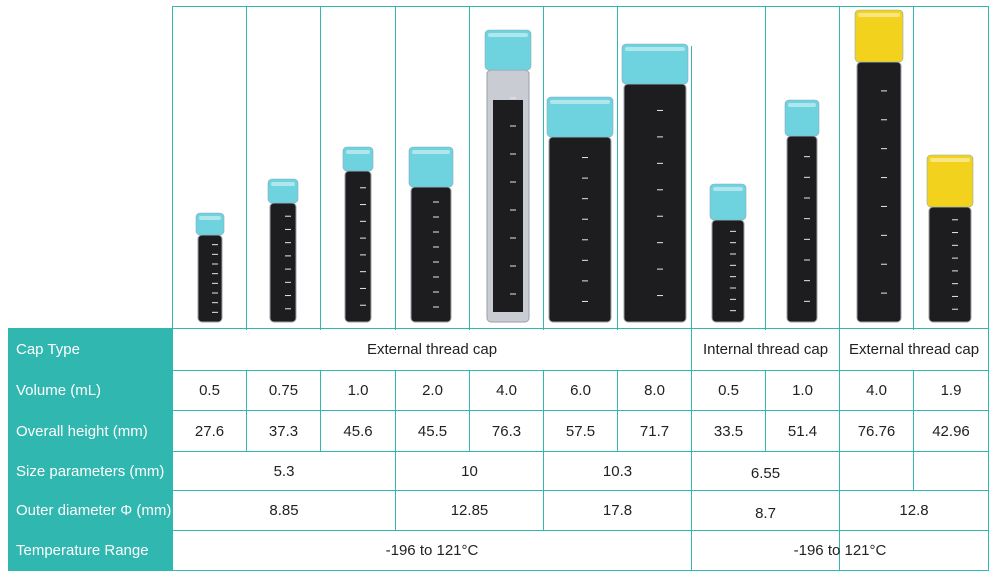  Describe the element at coordinates (469, 471) in the screenshot. I see `size-param-cell: 10` at that location.